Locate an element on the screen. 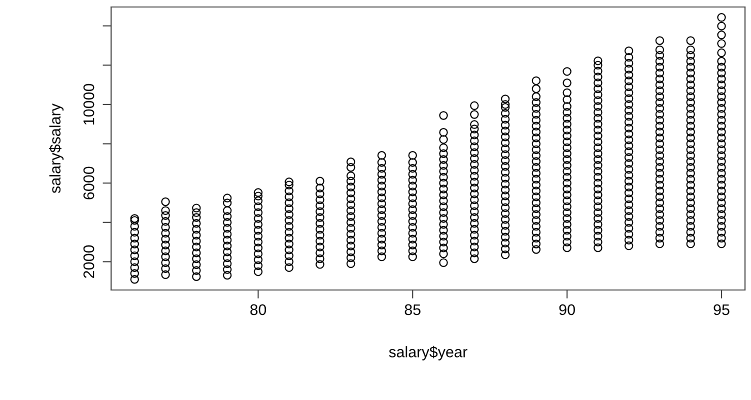 The image size is (751, 400). x-tick-label: 90 is located at coordinates (567, 310).